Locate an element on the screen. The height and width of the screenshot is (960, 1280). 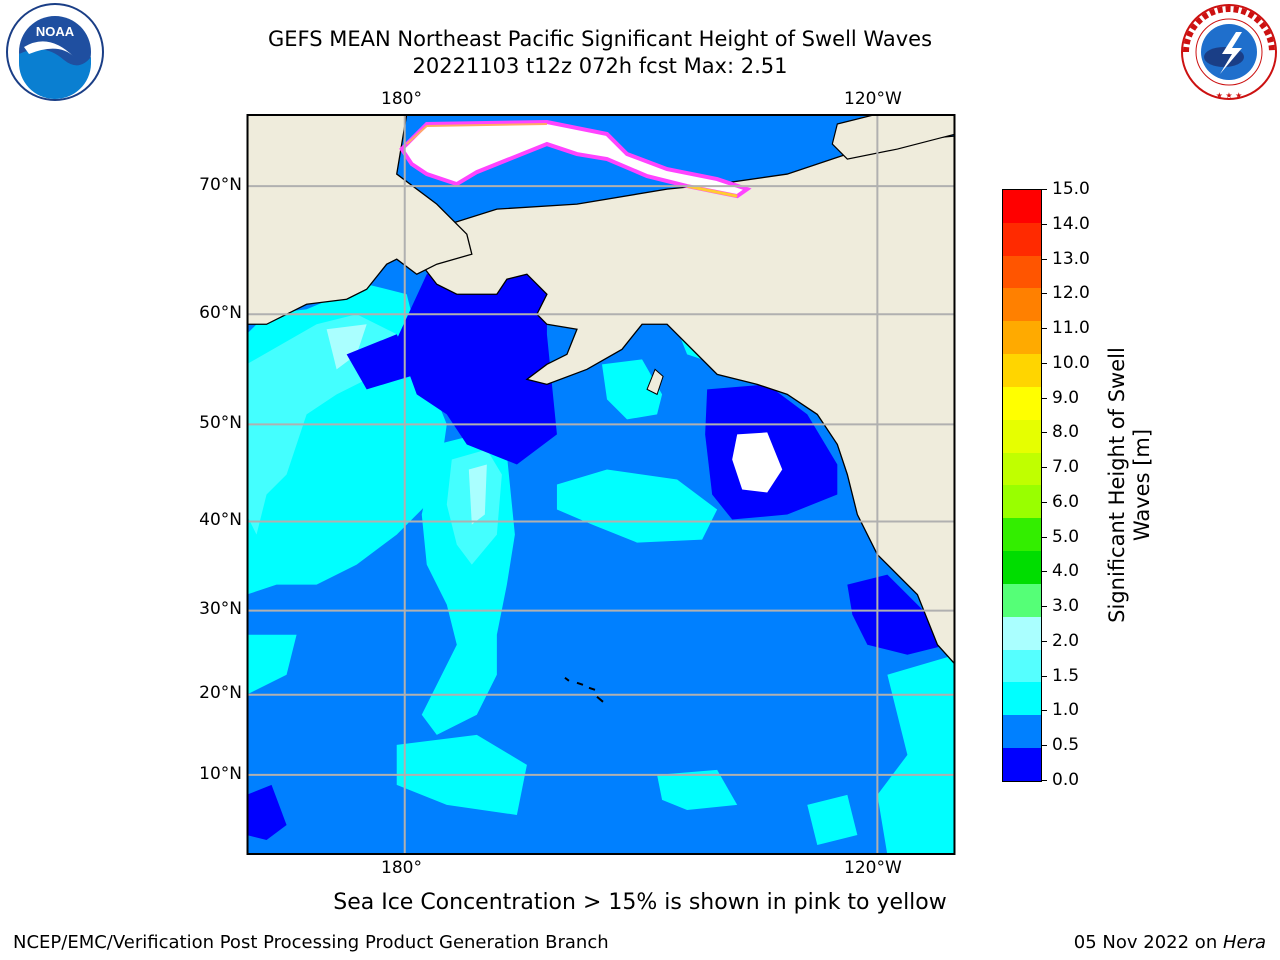
lat-label-10n: 10°N is located at coordinates (220, 774).